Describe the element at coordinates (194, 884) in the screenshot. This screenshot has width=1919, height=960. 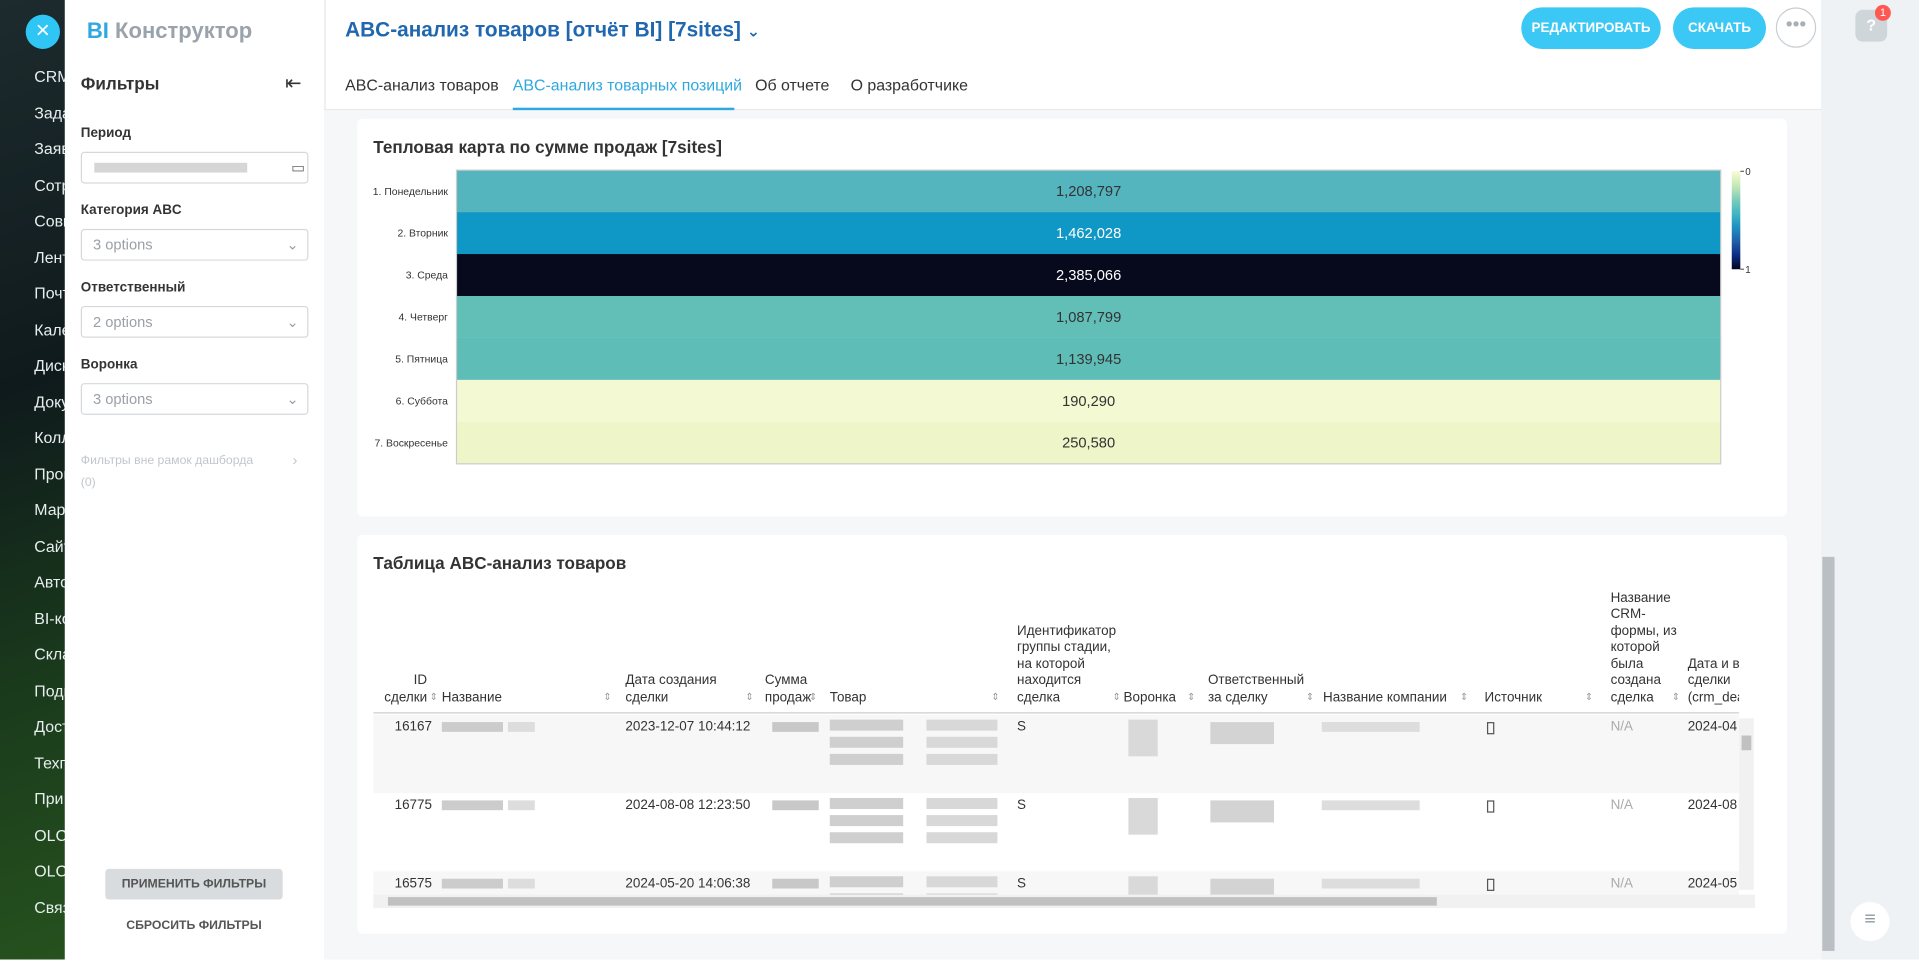
I see `apply-button: ПРИМЕНИТЬ ФИЛЬТРЫ` at that location.